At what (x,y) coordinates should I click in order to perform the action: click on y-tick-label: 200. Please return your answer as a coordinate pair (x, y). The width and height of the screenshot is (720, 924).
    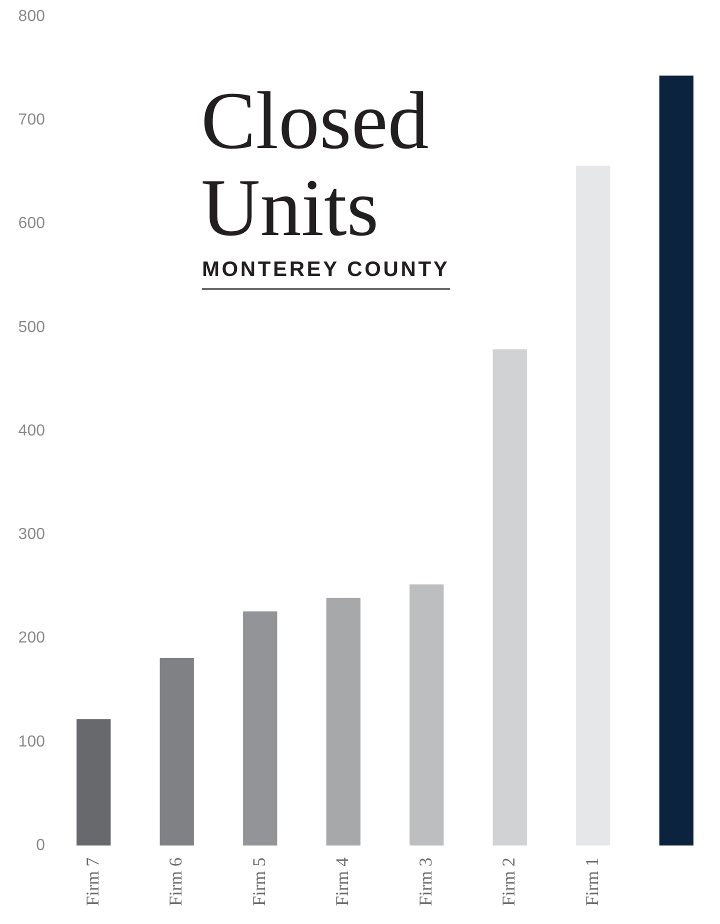
    Looking at the image, I should click on (32, 638).